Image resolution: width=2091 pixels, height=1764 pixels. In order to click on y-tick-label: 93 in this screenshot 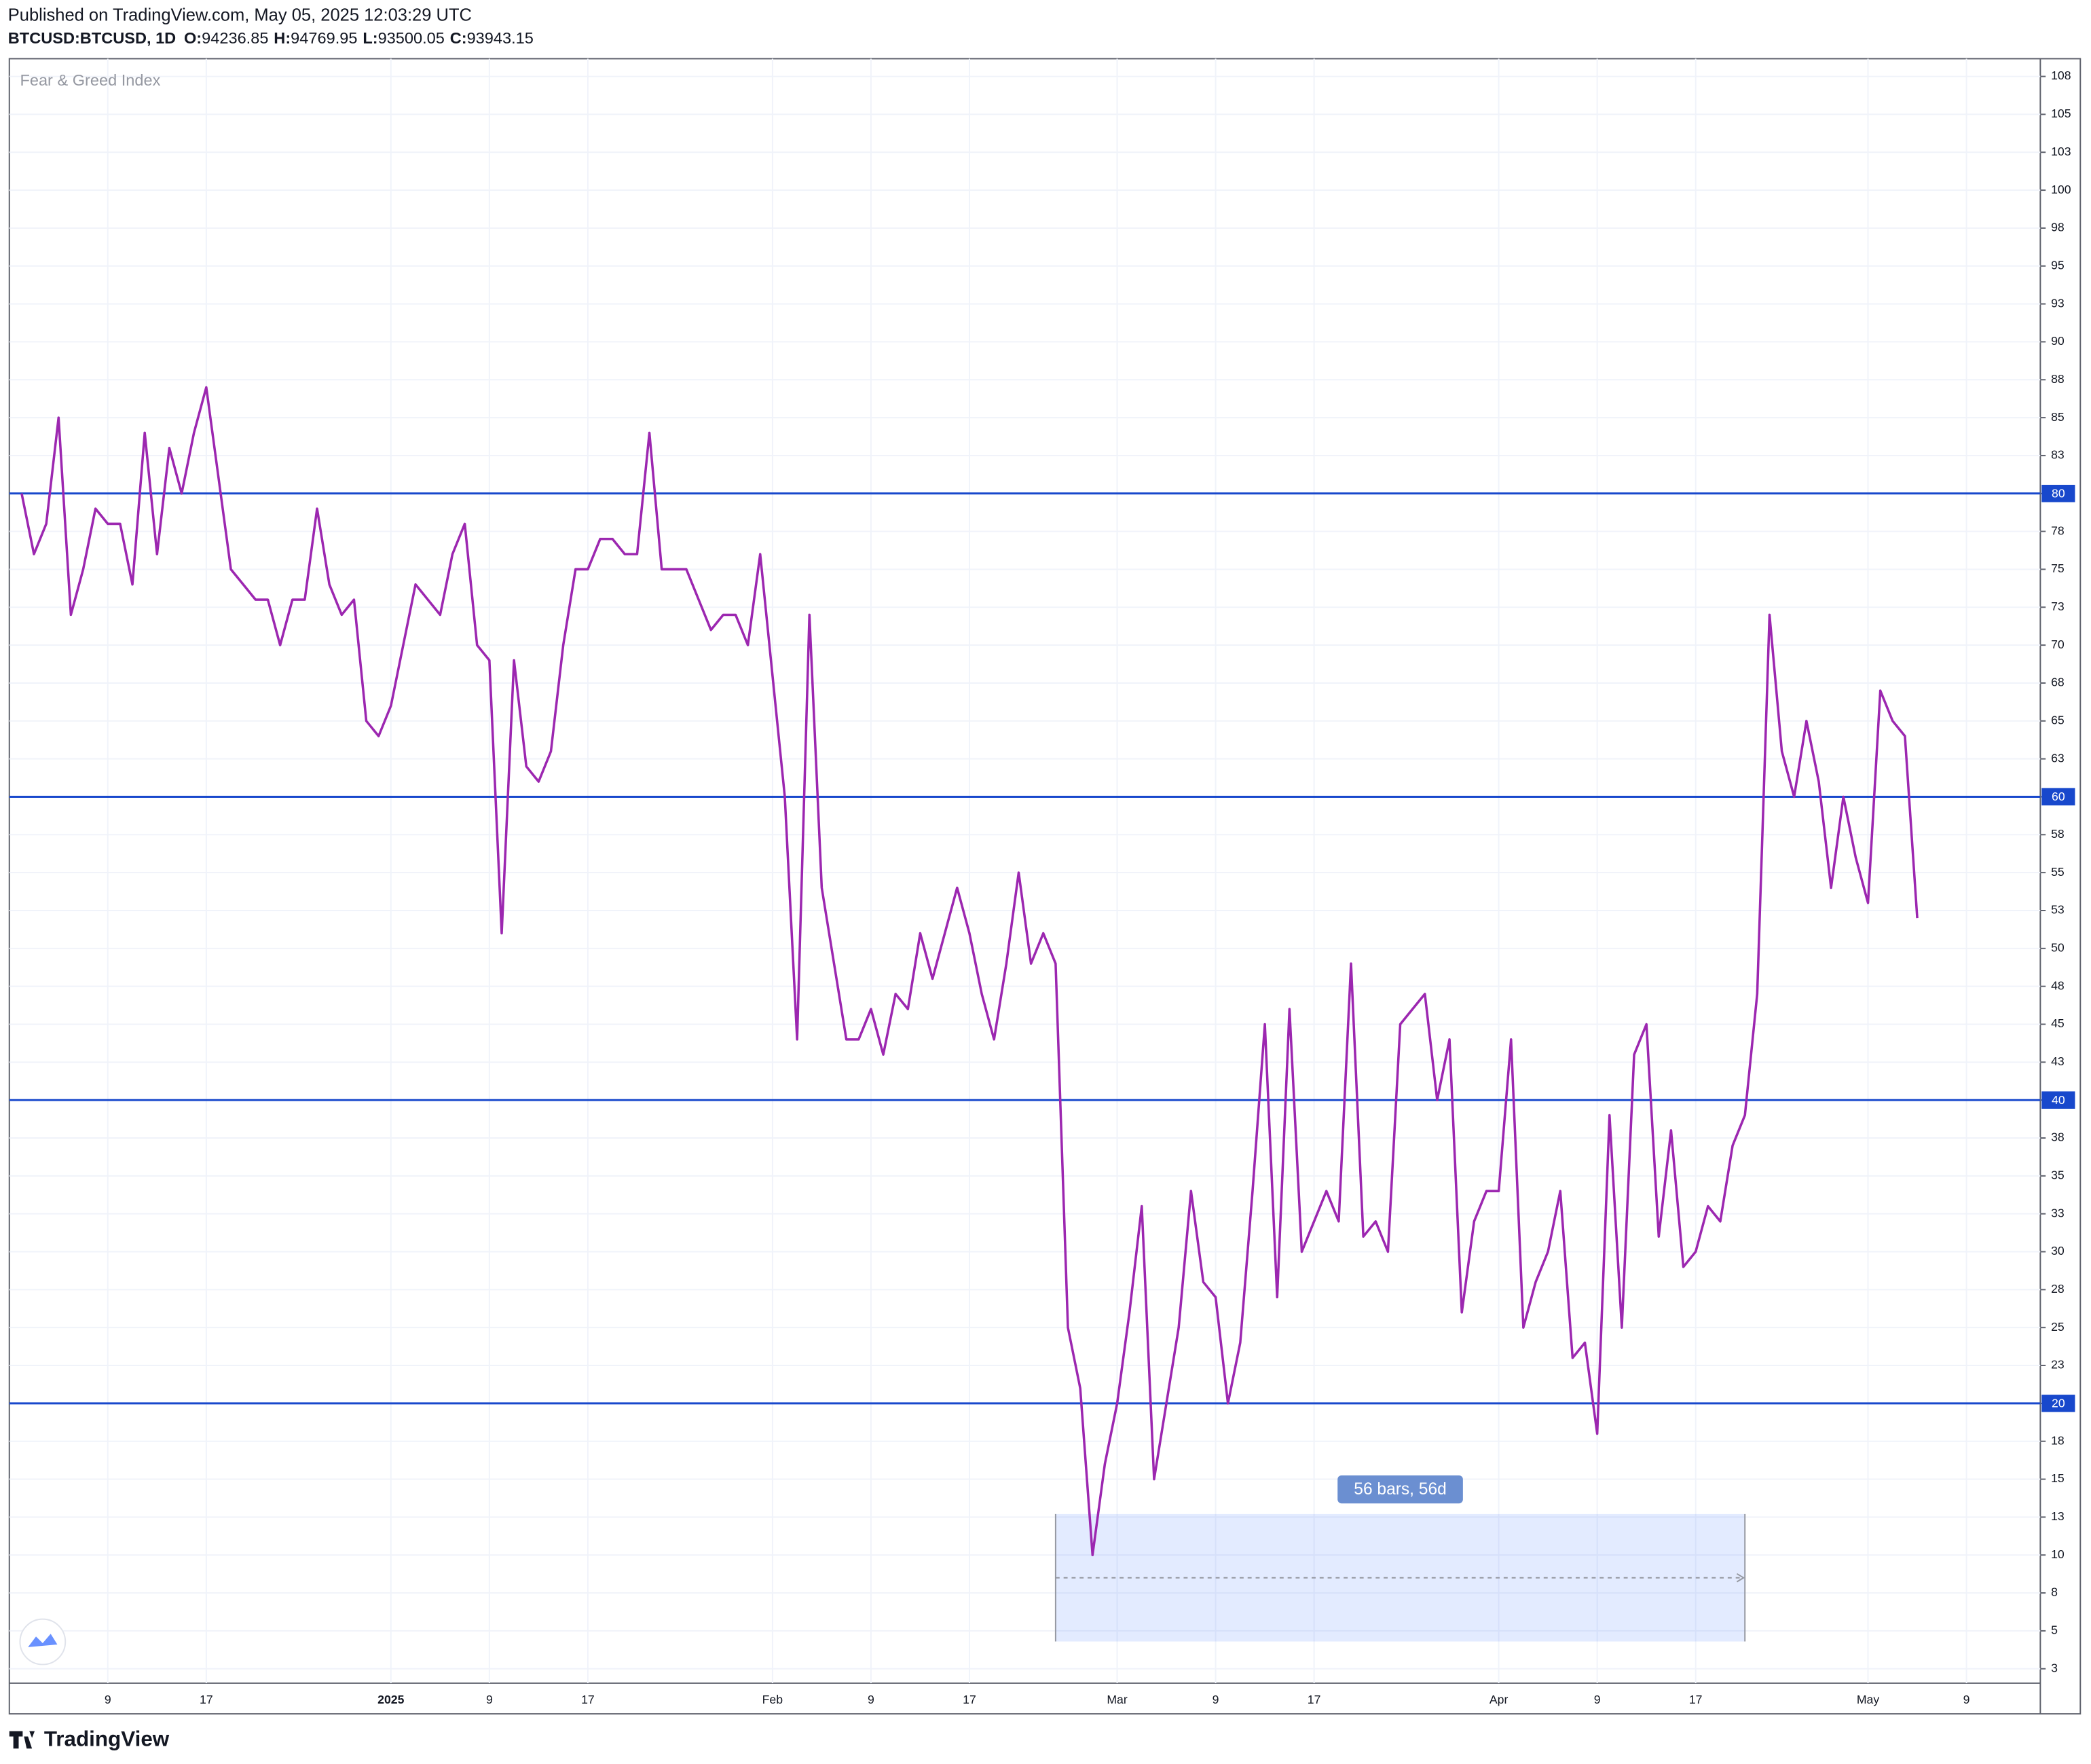, I will do `click(2058, 303)`.